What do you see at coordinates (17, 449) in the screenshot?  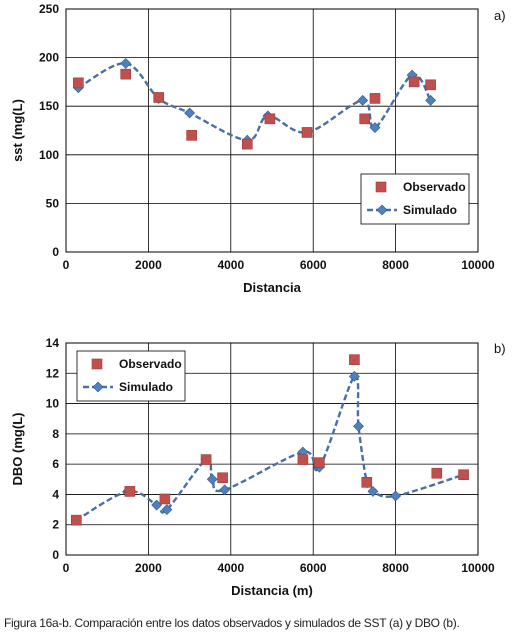 I see `chart-dbo-y-axis-label: DBO (mg(L)` at bounding box center [17, 449].